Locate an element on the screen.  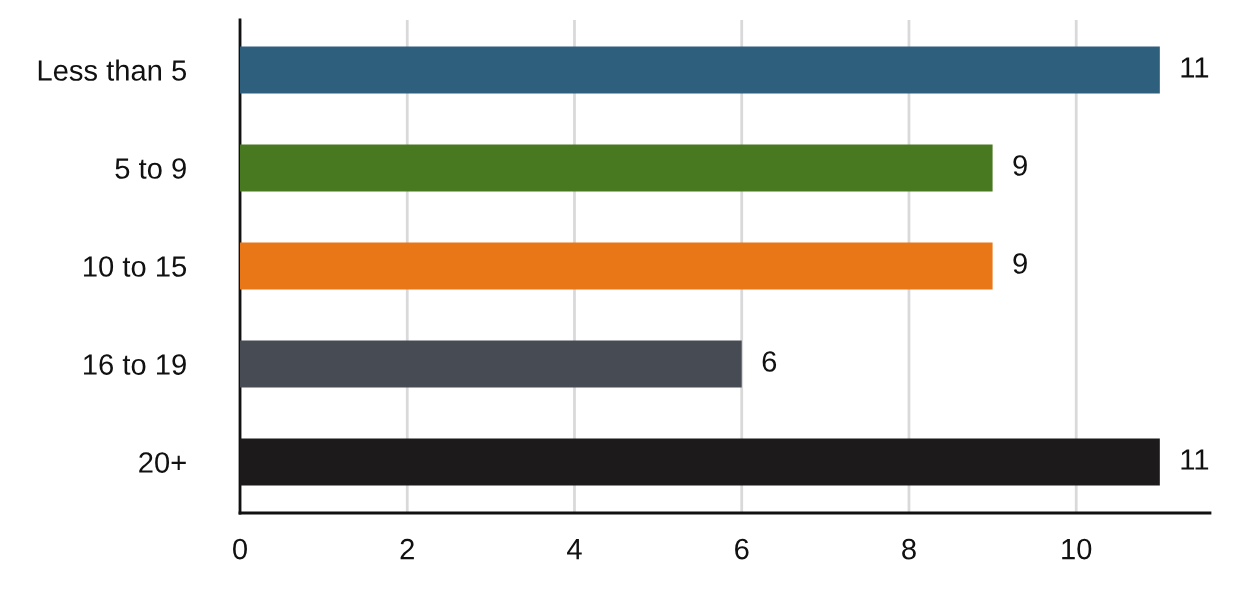
y-tick-label: 16 to 19 is located at coordinates (135, 364).